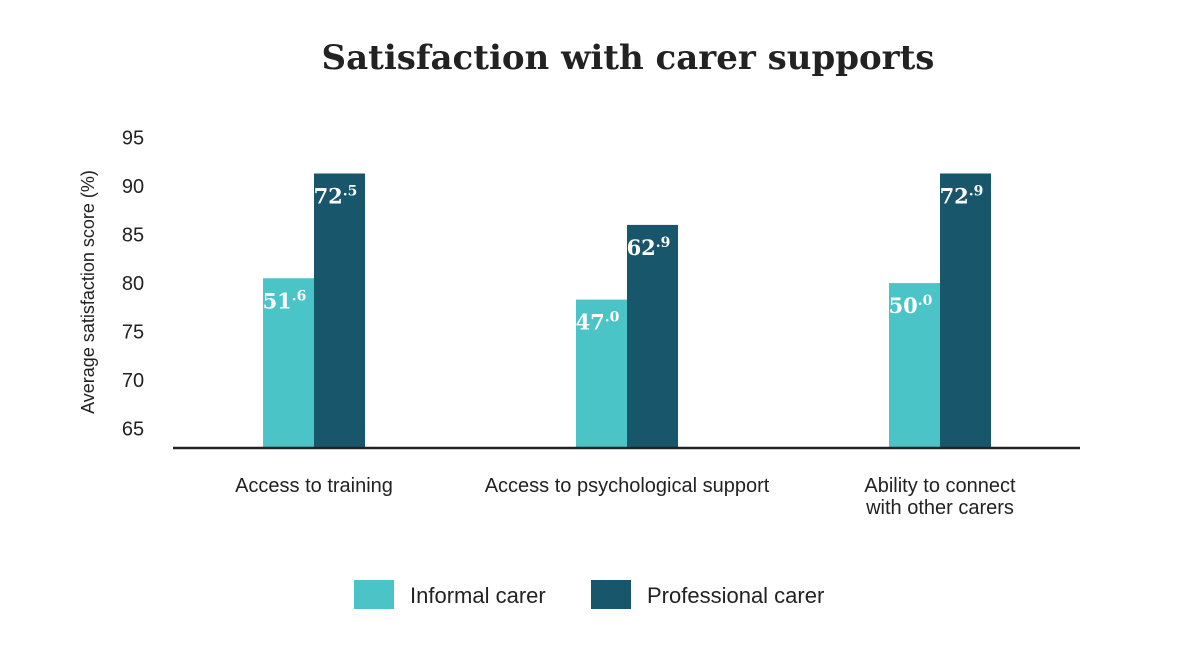 The width and height of the screenshot is (1200, 650). Describe the element at coordinates (649, 247) in the screenshot. I see `bar-data-label: 62.9` at that location.